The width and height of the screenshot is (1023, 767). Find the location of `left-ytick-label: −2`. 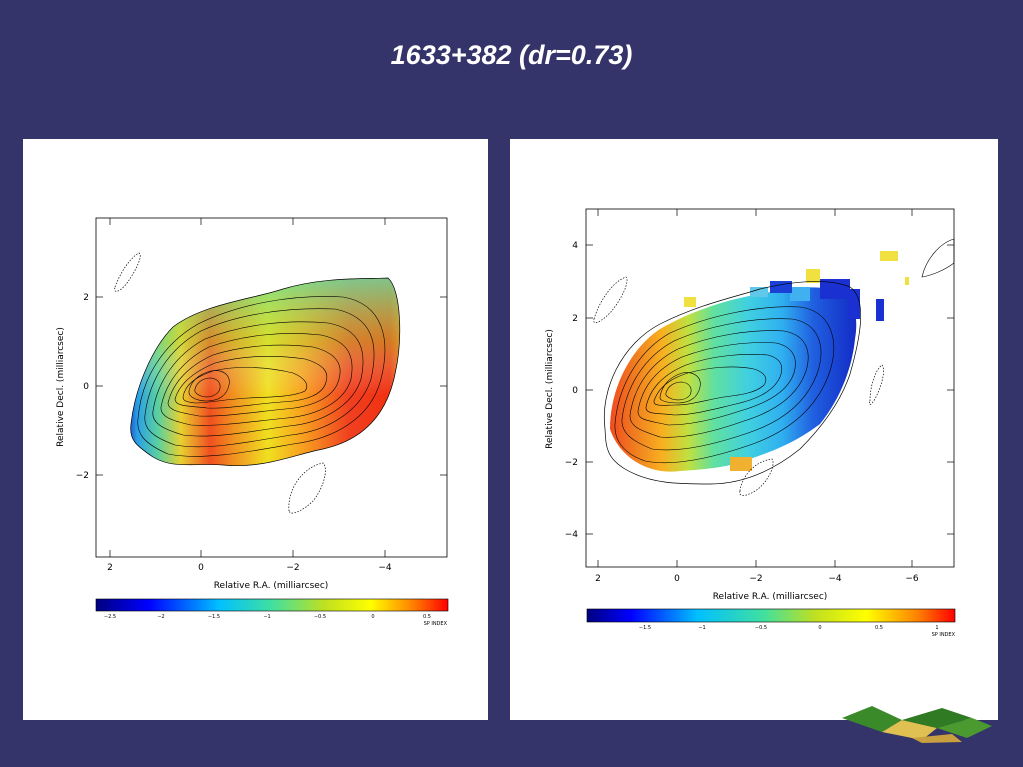

left-ytick-label: −2 is located at coordinates (82, 476).